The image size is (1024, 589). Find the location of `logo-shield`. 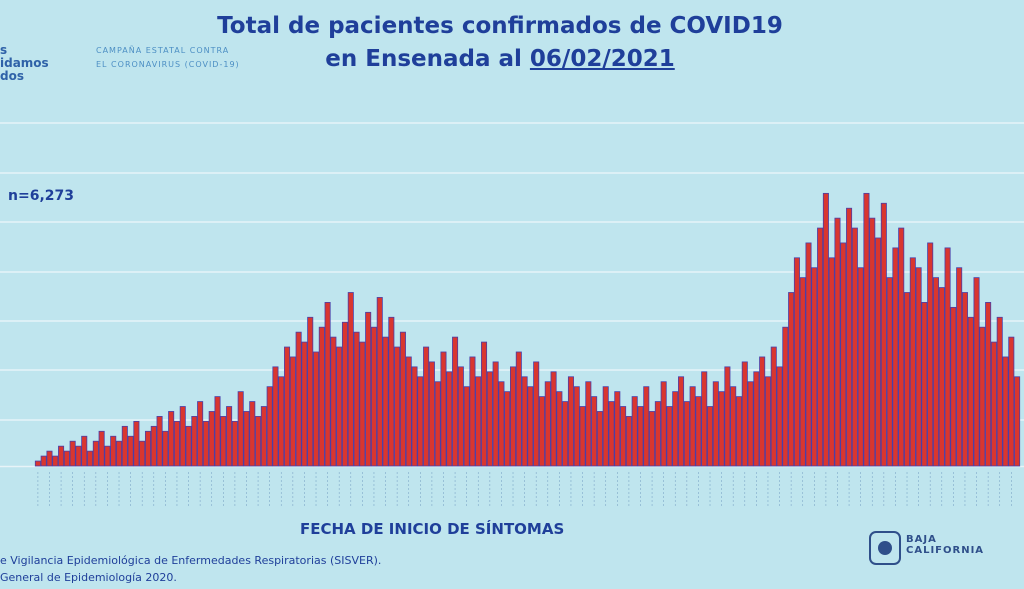

logo-shield is located at coordinates (885, 548).